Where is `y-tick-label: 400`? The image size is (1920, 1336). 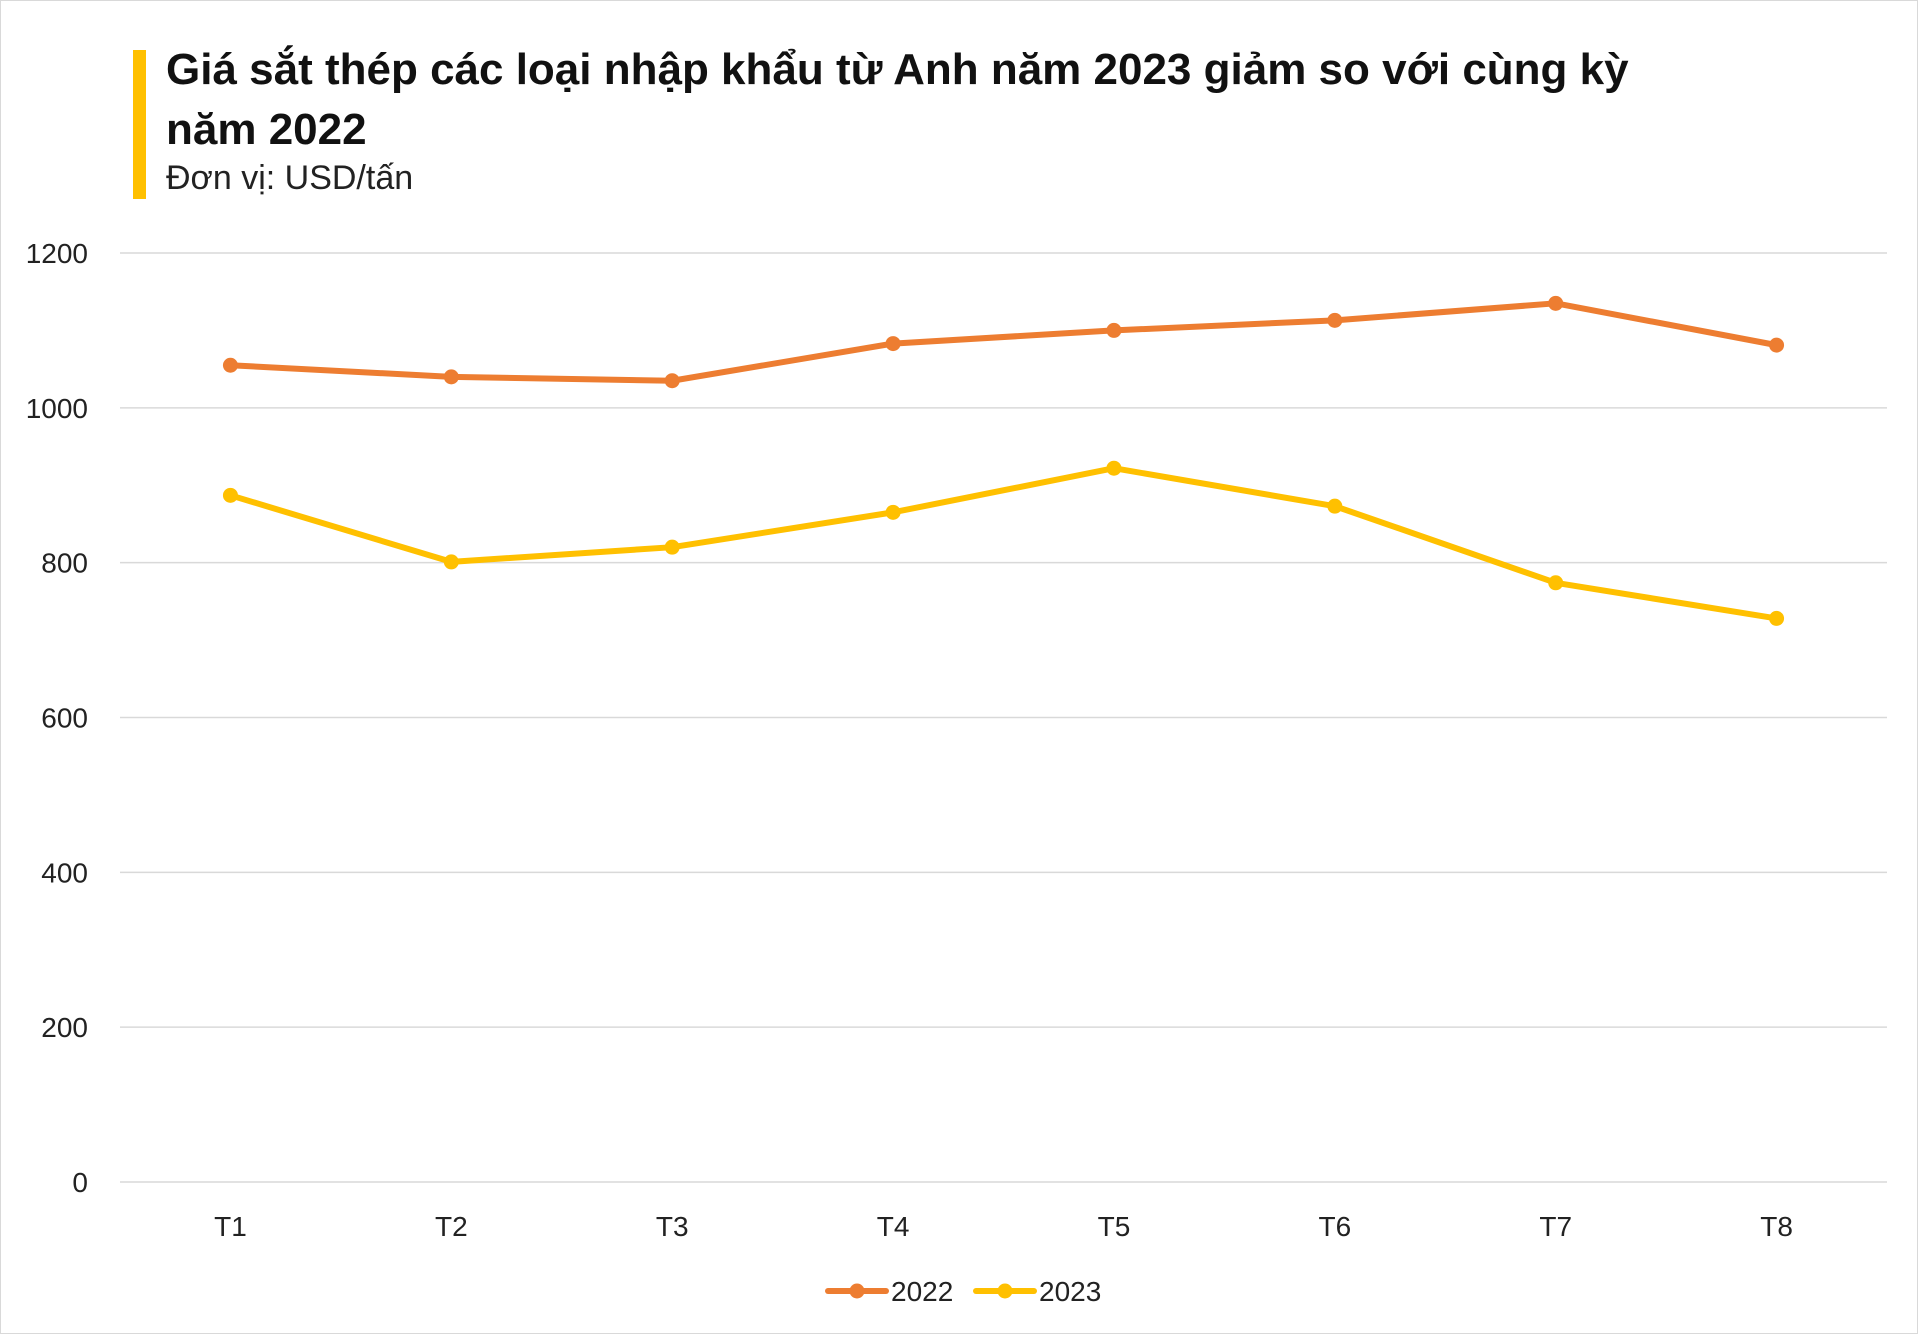 y-tick-label: 400 is located at coordinates (64, 872).